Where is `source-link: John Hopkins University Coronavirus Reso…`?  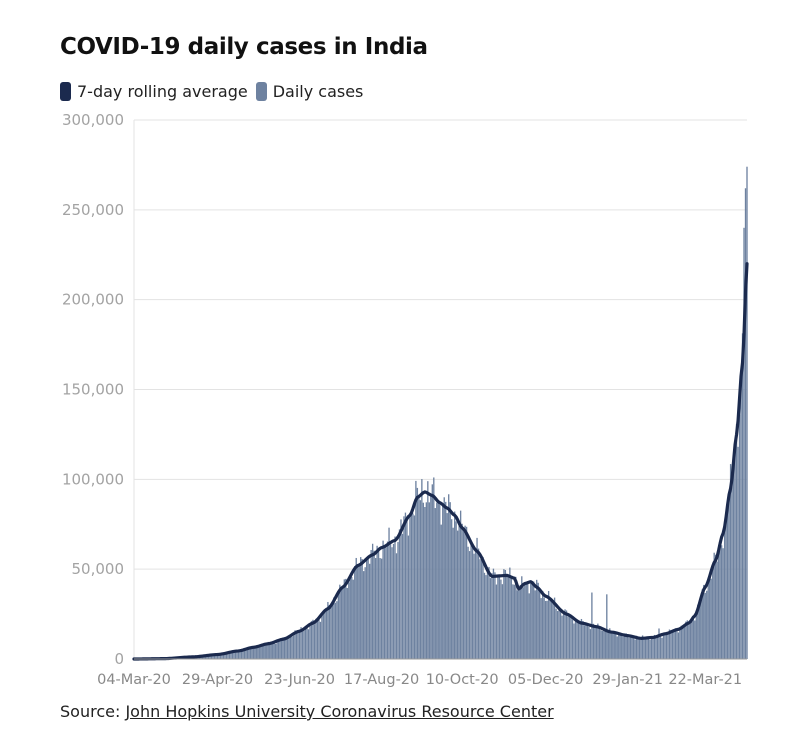 source-link: John Hopkins University Coronavirus Reso… is located at coordinates (339, 711).